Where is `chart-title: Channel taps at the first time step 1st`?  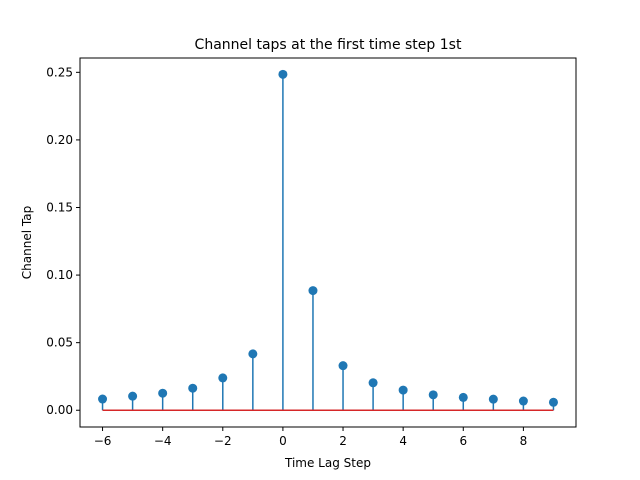
chart-title: Channel taps at the first time step 1st is located at coordinates (328, 45).